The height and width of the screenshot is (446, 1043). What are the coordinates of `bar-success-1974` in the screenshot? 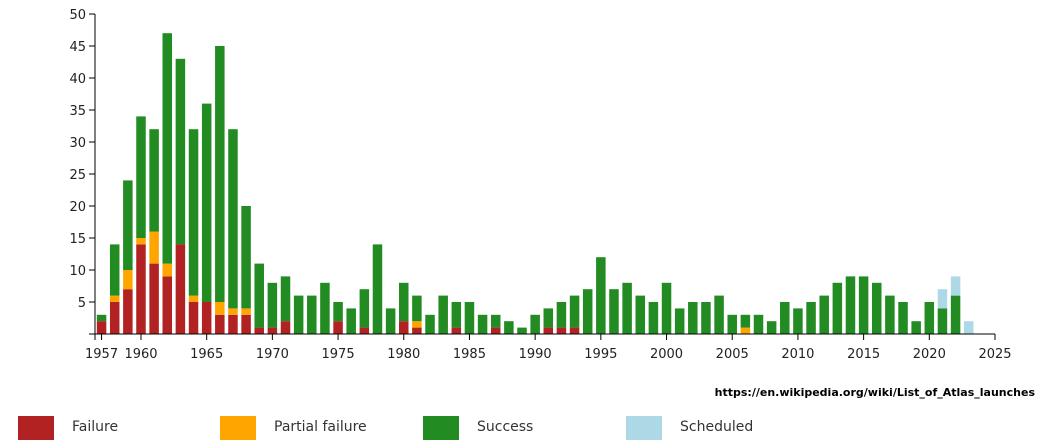 It's located at (325, 308).